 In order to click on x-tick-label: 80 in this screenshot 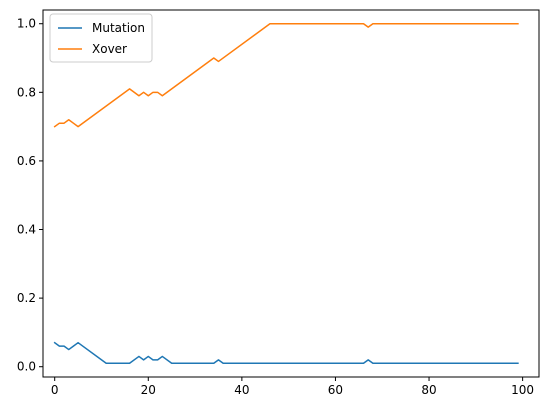, I will do `click(428, 390)`.